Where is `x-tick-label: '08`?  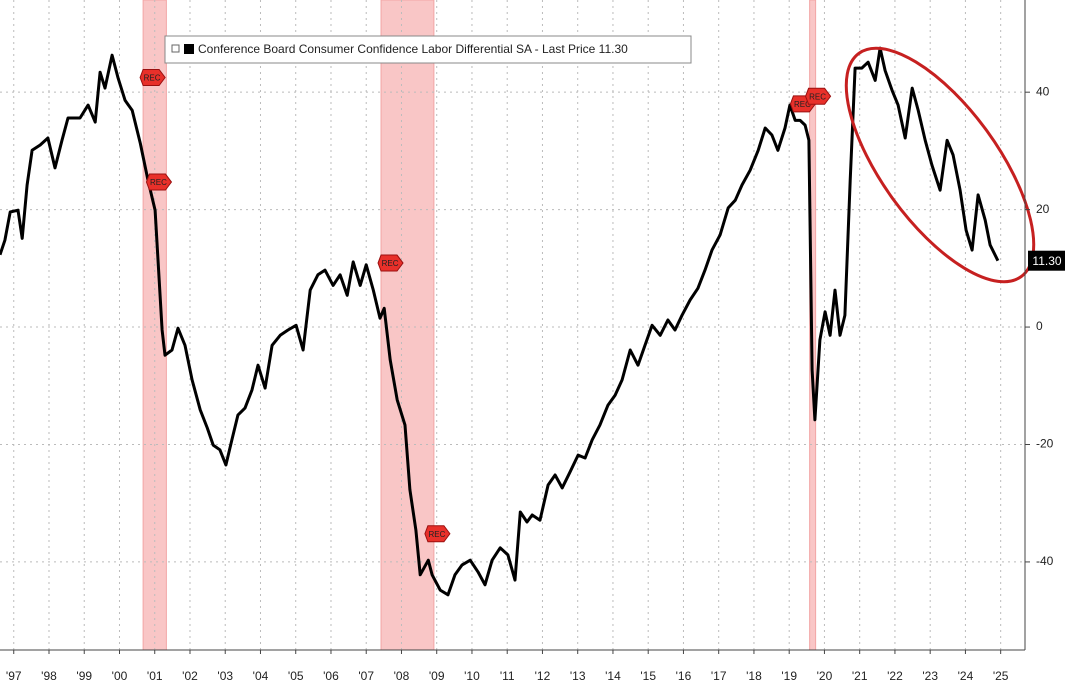 x-tick-label: '08 is located at coordinates (402, 676).